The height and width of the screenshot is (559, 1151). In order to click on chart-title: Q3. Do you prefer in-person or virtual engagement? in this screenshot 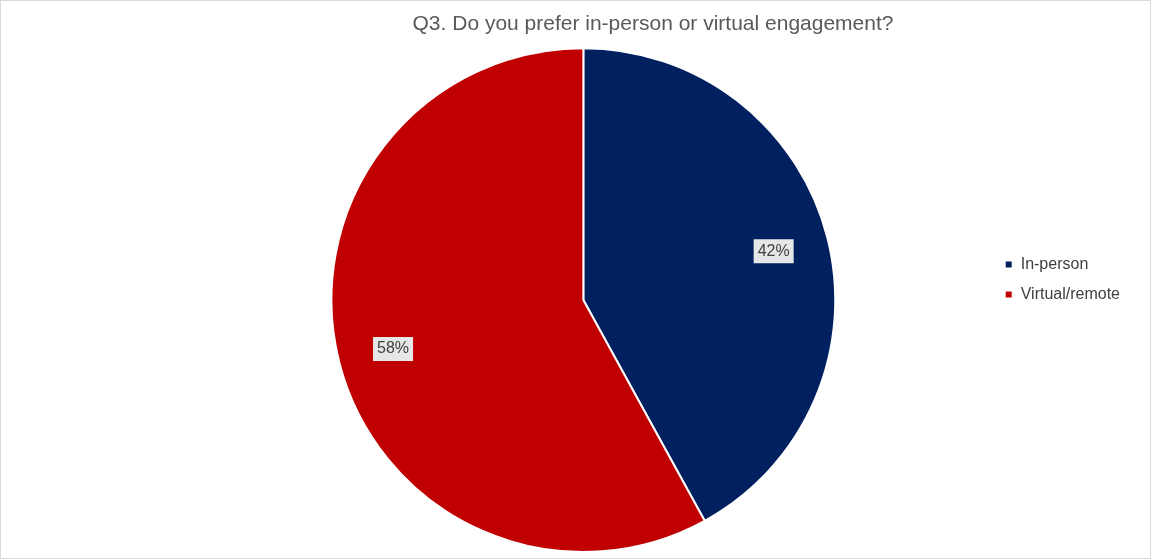, I will do `click(653, 23)`.